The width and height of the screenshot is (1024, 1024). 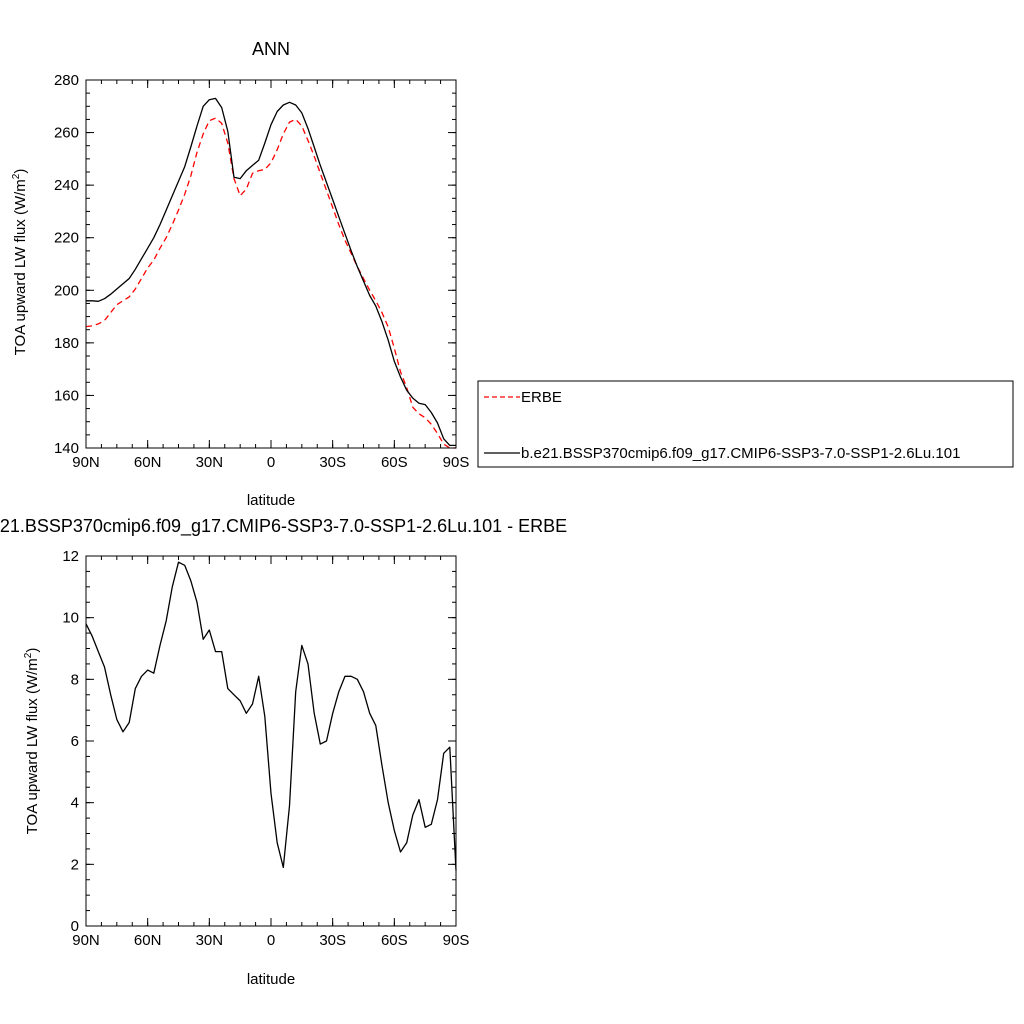 What do you see at coordinates (75, 926) in the screenshot?
I see `bottom-y-tick-label: 0` at bounding box center [75, 926].